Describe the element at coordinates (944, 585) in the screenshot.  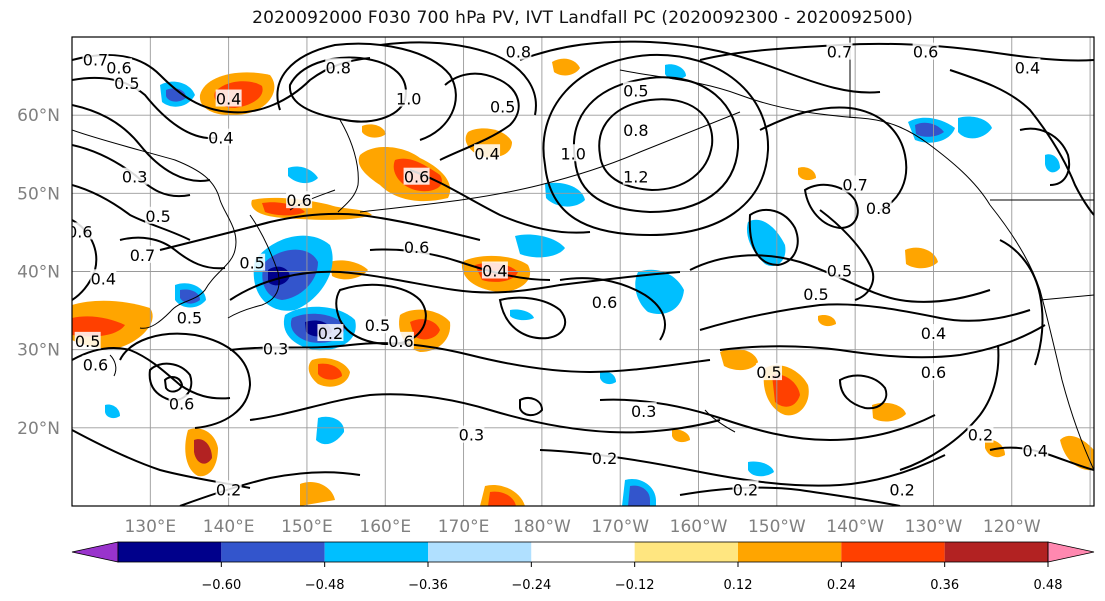
I see `colorbar-tick-label: 0.36` at that location.